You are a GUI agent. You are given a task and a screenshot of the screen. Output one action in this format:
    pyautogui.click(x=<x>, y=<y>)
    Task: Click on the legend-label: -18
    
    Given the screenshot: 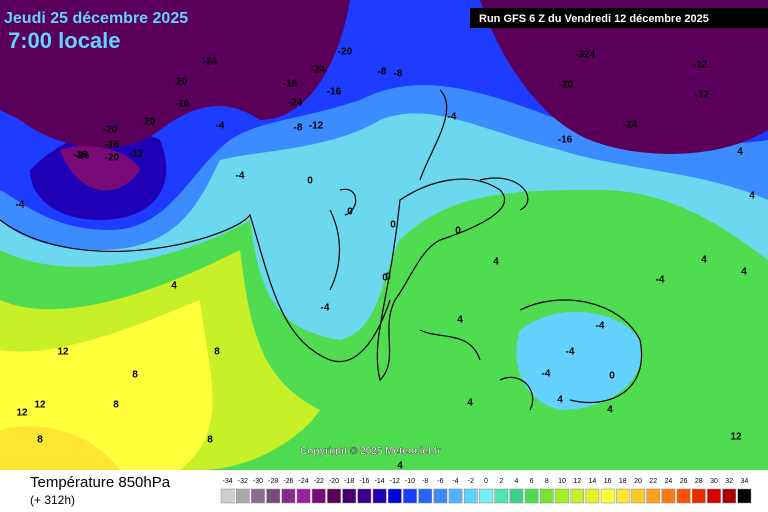 What is the action you would take?
    pyautogui.click(x=349, y=481)
    